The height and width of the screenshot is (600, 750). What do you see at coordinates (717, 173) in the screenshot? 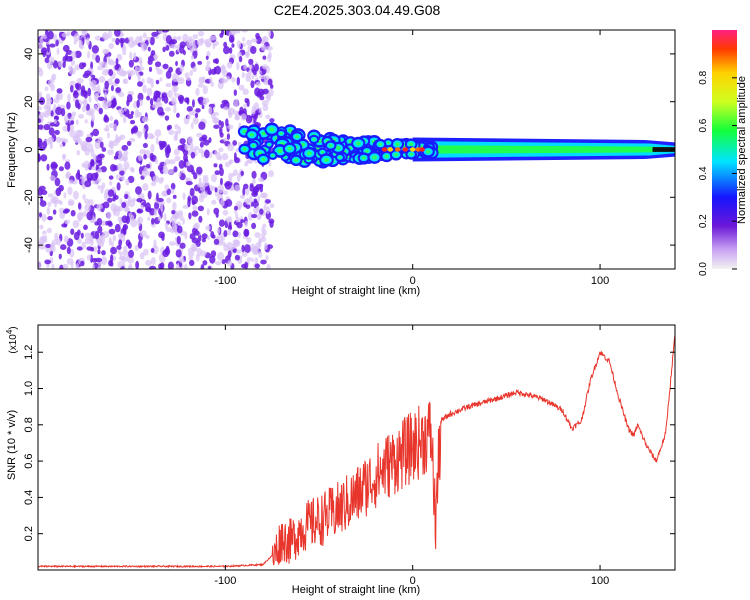
I see `colorbar-ticks: 0.0 0.2 0.4 0.6 0.8` at bounding box center [717, 173].